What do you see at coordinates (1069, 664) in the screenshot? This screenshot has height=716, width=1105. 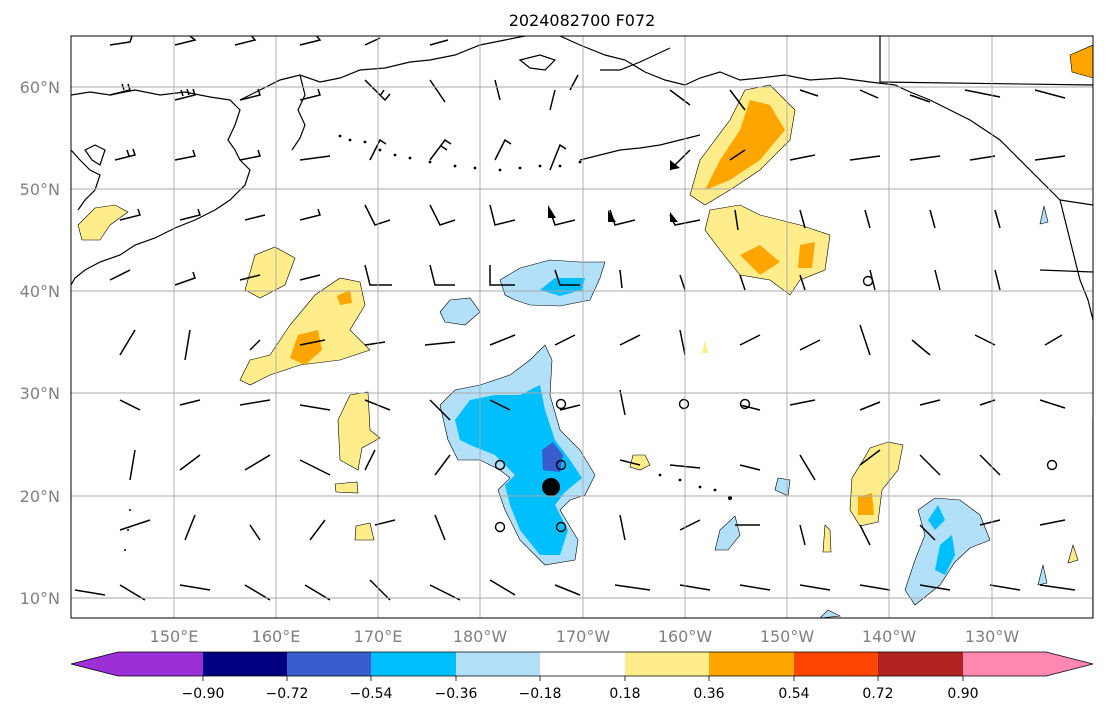 I see `colorbar-high-extend` at bounding box center [1069, 664].